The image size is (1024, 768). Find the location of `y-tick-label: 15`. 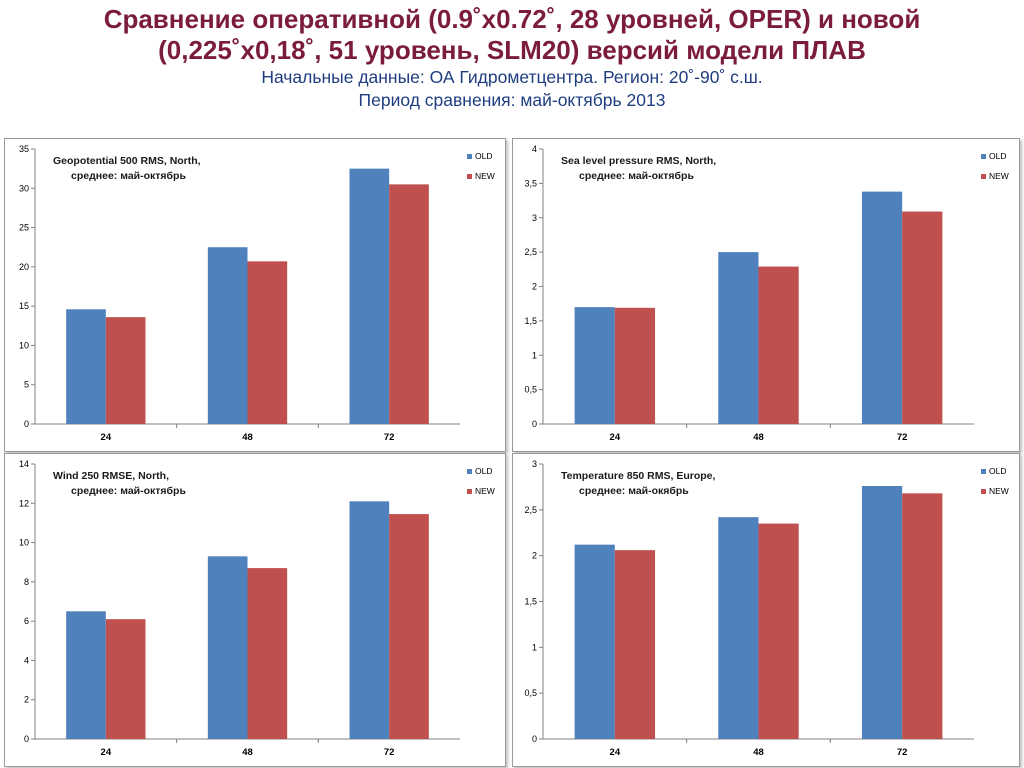

y-tick-label: 15 is located at coordinates (24, 306).